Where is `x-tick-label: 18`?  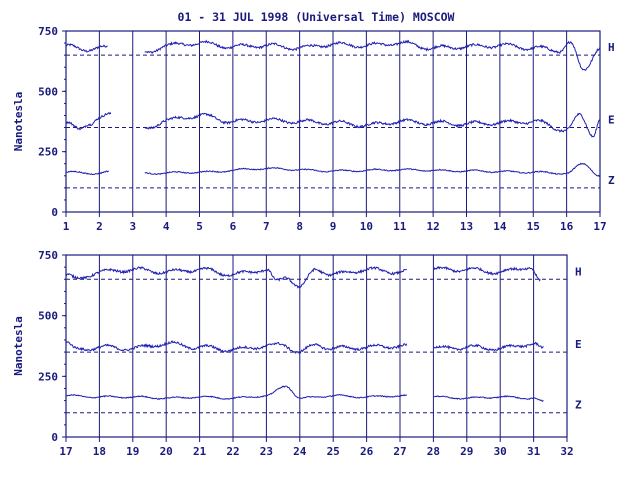
x-tick-label: 18 is located at coordinates (99, 451).